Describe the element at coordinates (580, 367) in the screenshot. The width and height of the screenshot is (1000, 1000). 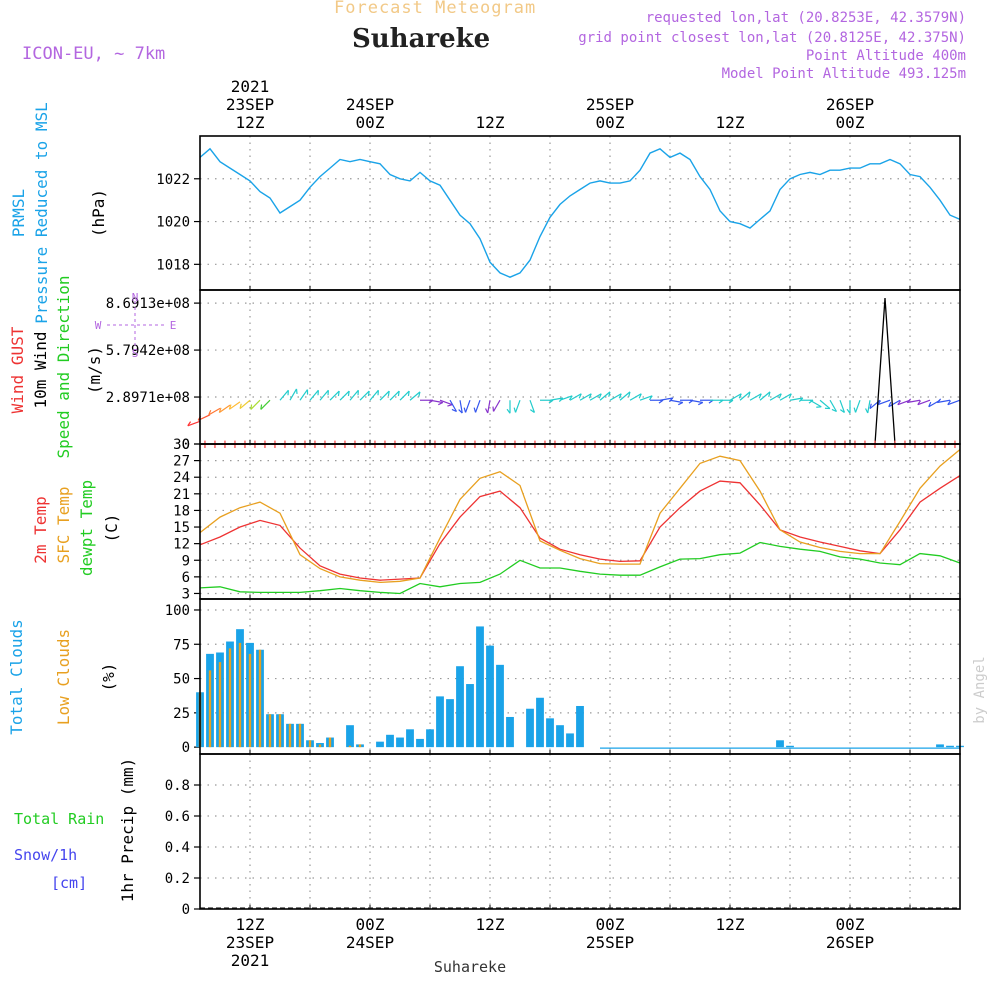
I see `panel-frame-wind` at that location.